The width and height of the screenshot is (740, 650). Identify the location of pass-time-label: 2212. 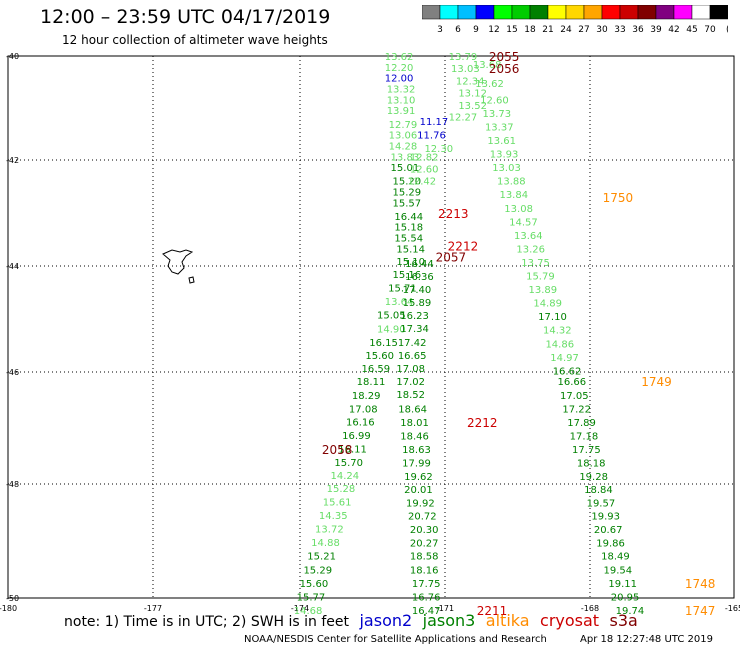
(463, 247).